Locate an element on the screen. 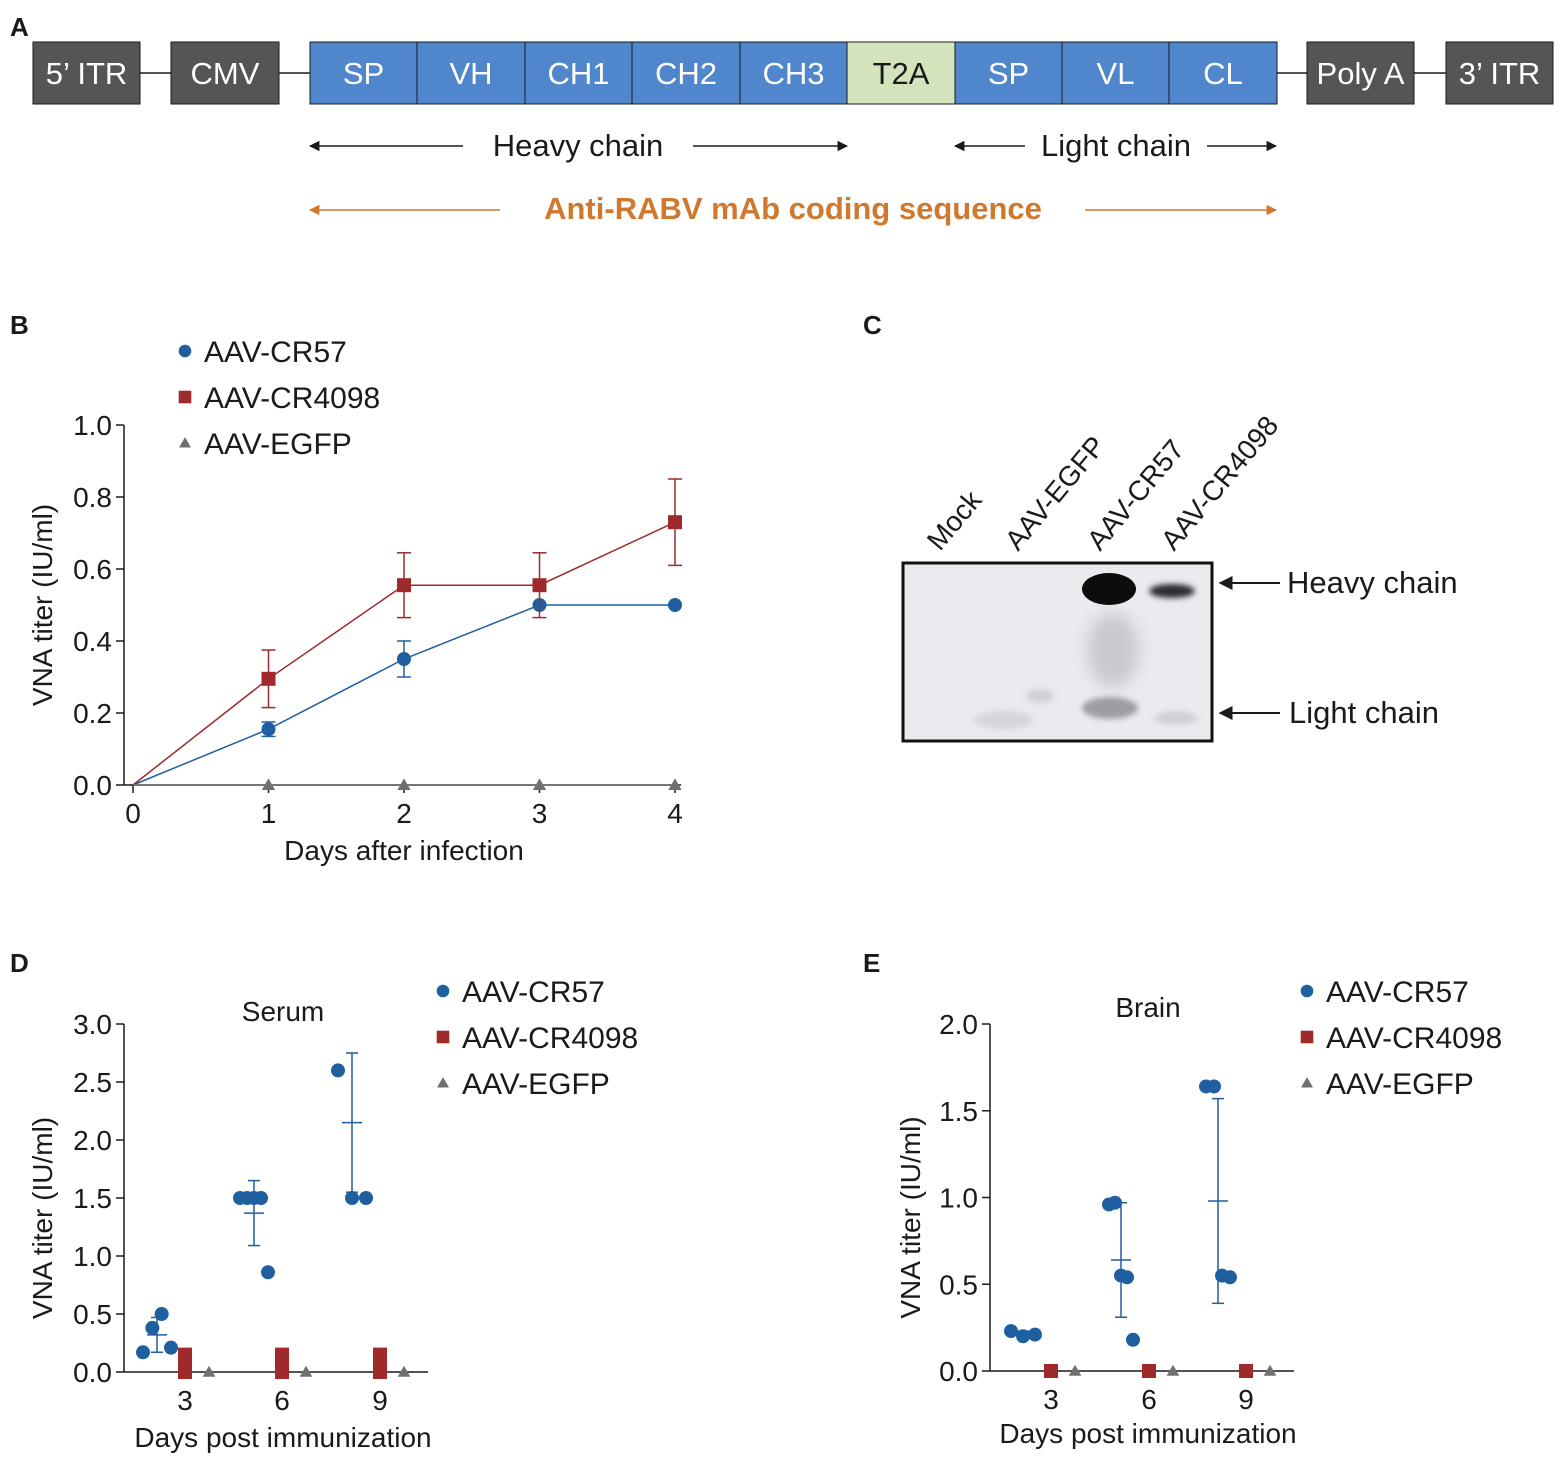 The width and height of the screenshot is (1562, 1462). construct-label-ch2: CH2 is located at coordinates (686, 73).